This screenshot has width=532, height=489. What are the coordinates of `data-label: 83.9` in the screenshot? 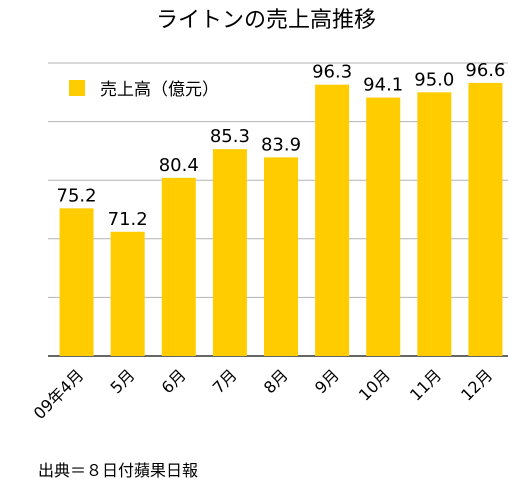 It's located at (281, 144).